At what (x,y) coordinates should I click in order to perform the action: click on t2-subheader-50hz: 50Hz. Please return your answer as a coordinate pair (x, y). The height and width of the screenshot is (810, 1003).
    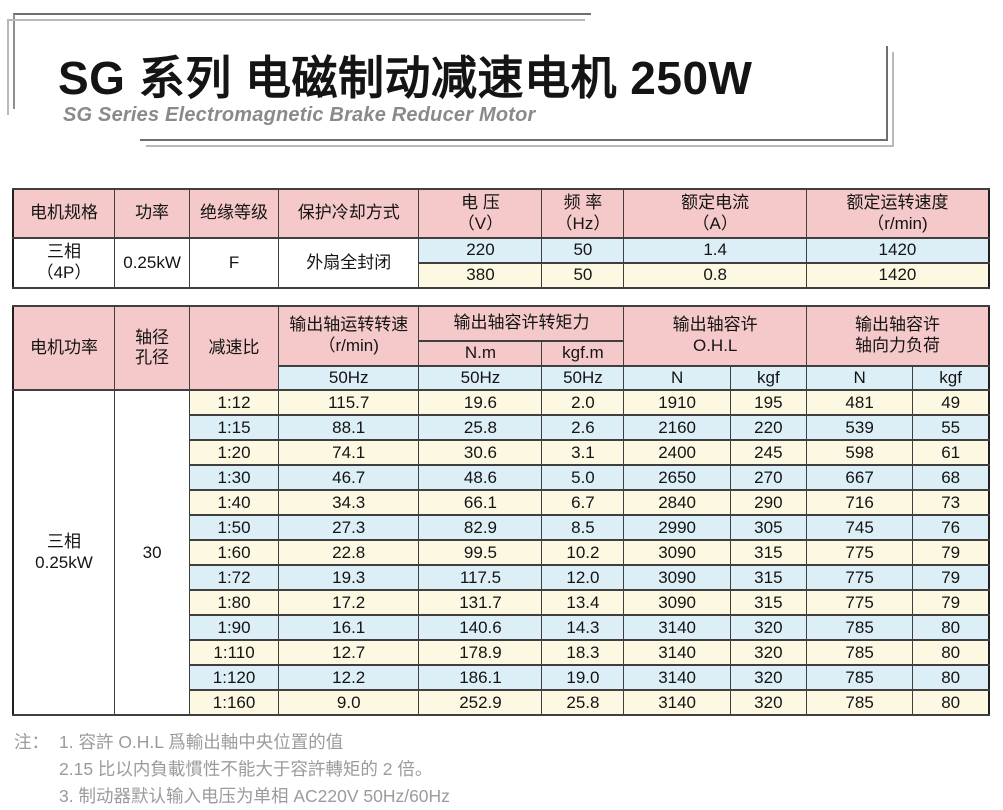
    Looking at the image, I should click on (348, 378).